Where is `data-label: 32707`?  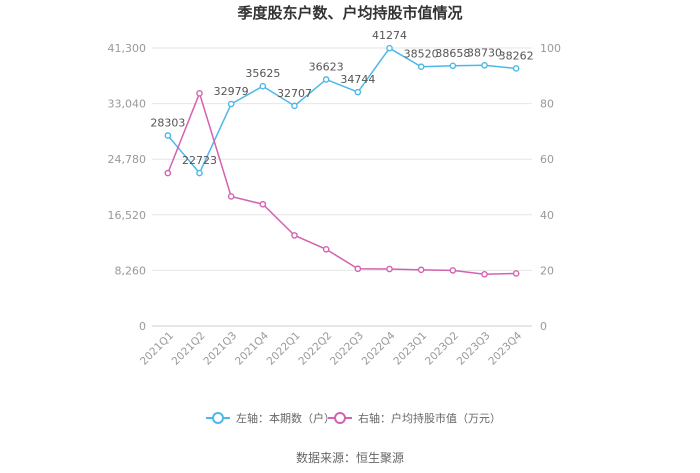
data-label: 32707 is located at coordinates (294, 93).